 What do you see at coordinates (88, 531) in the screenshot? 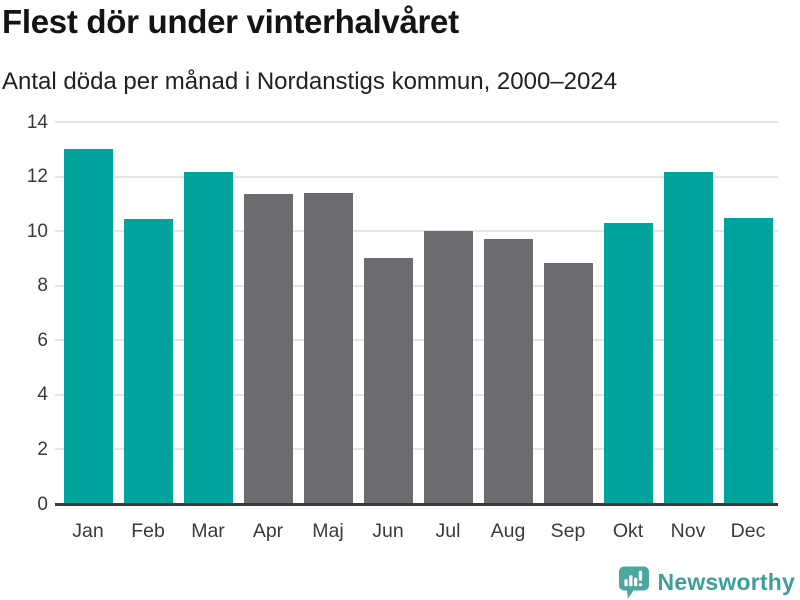
I see `x-axis-tick-label: Jan` at bounding box center [88, 531].